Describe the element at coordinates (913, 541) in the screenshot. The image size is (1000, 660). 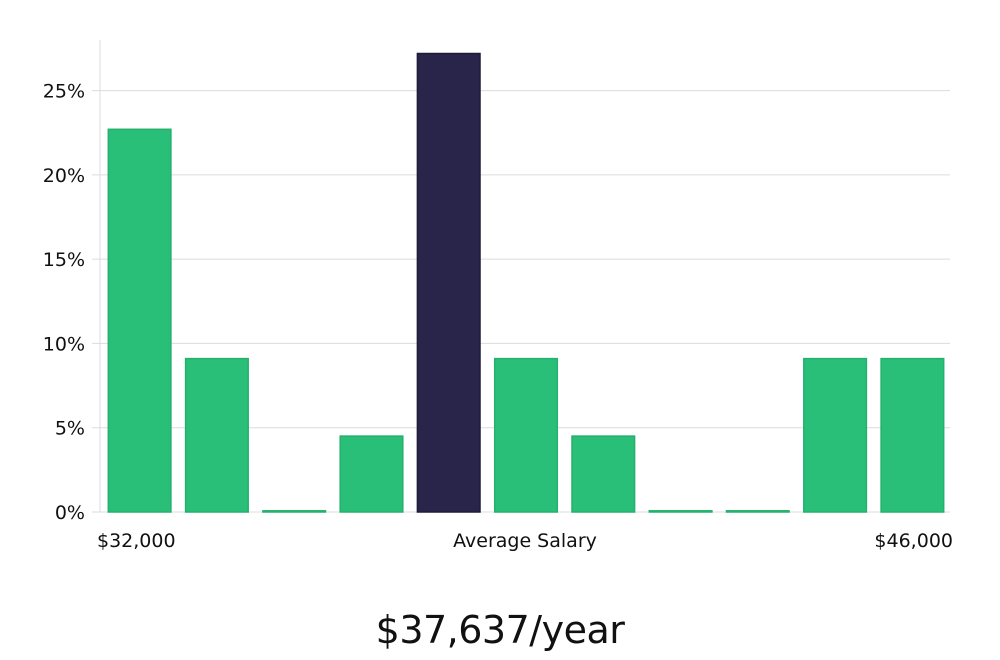
I see `x-max-label: $46,000` at that location.